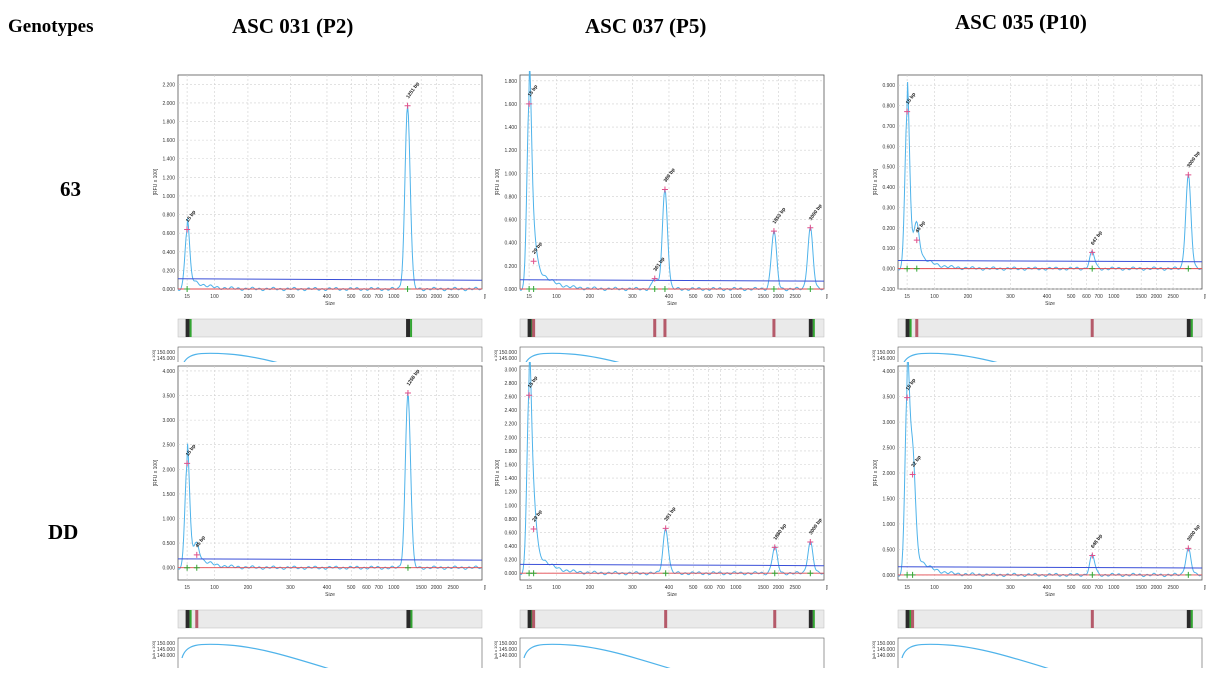  I want to click on y-tick-label: 0.200, so click(510, 561).